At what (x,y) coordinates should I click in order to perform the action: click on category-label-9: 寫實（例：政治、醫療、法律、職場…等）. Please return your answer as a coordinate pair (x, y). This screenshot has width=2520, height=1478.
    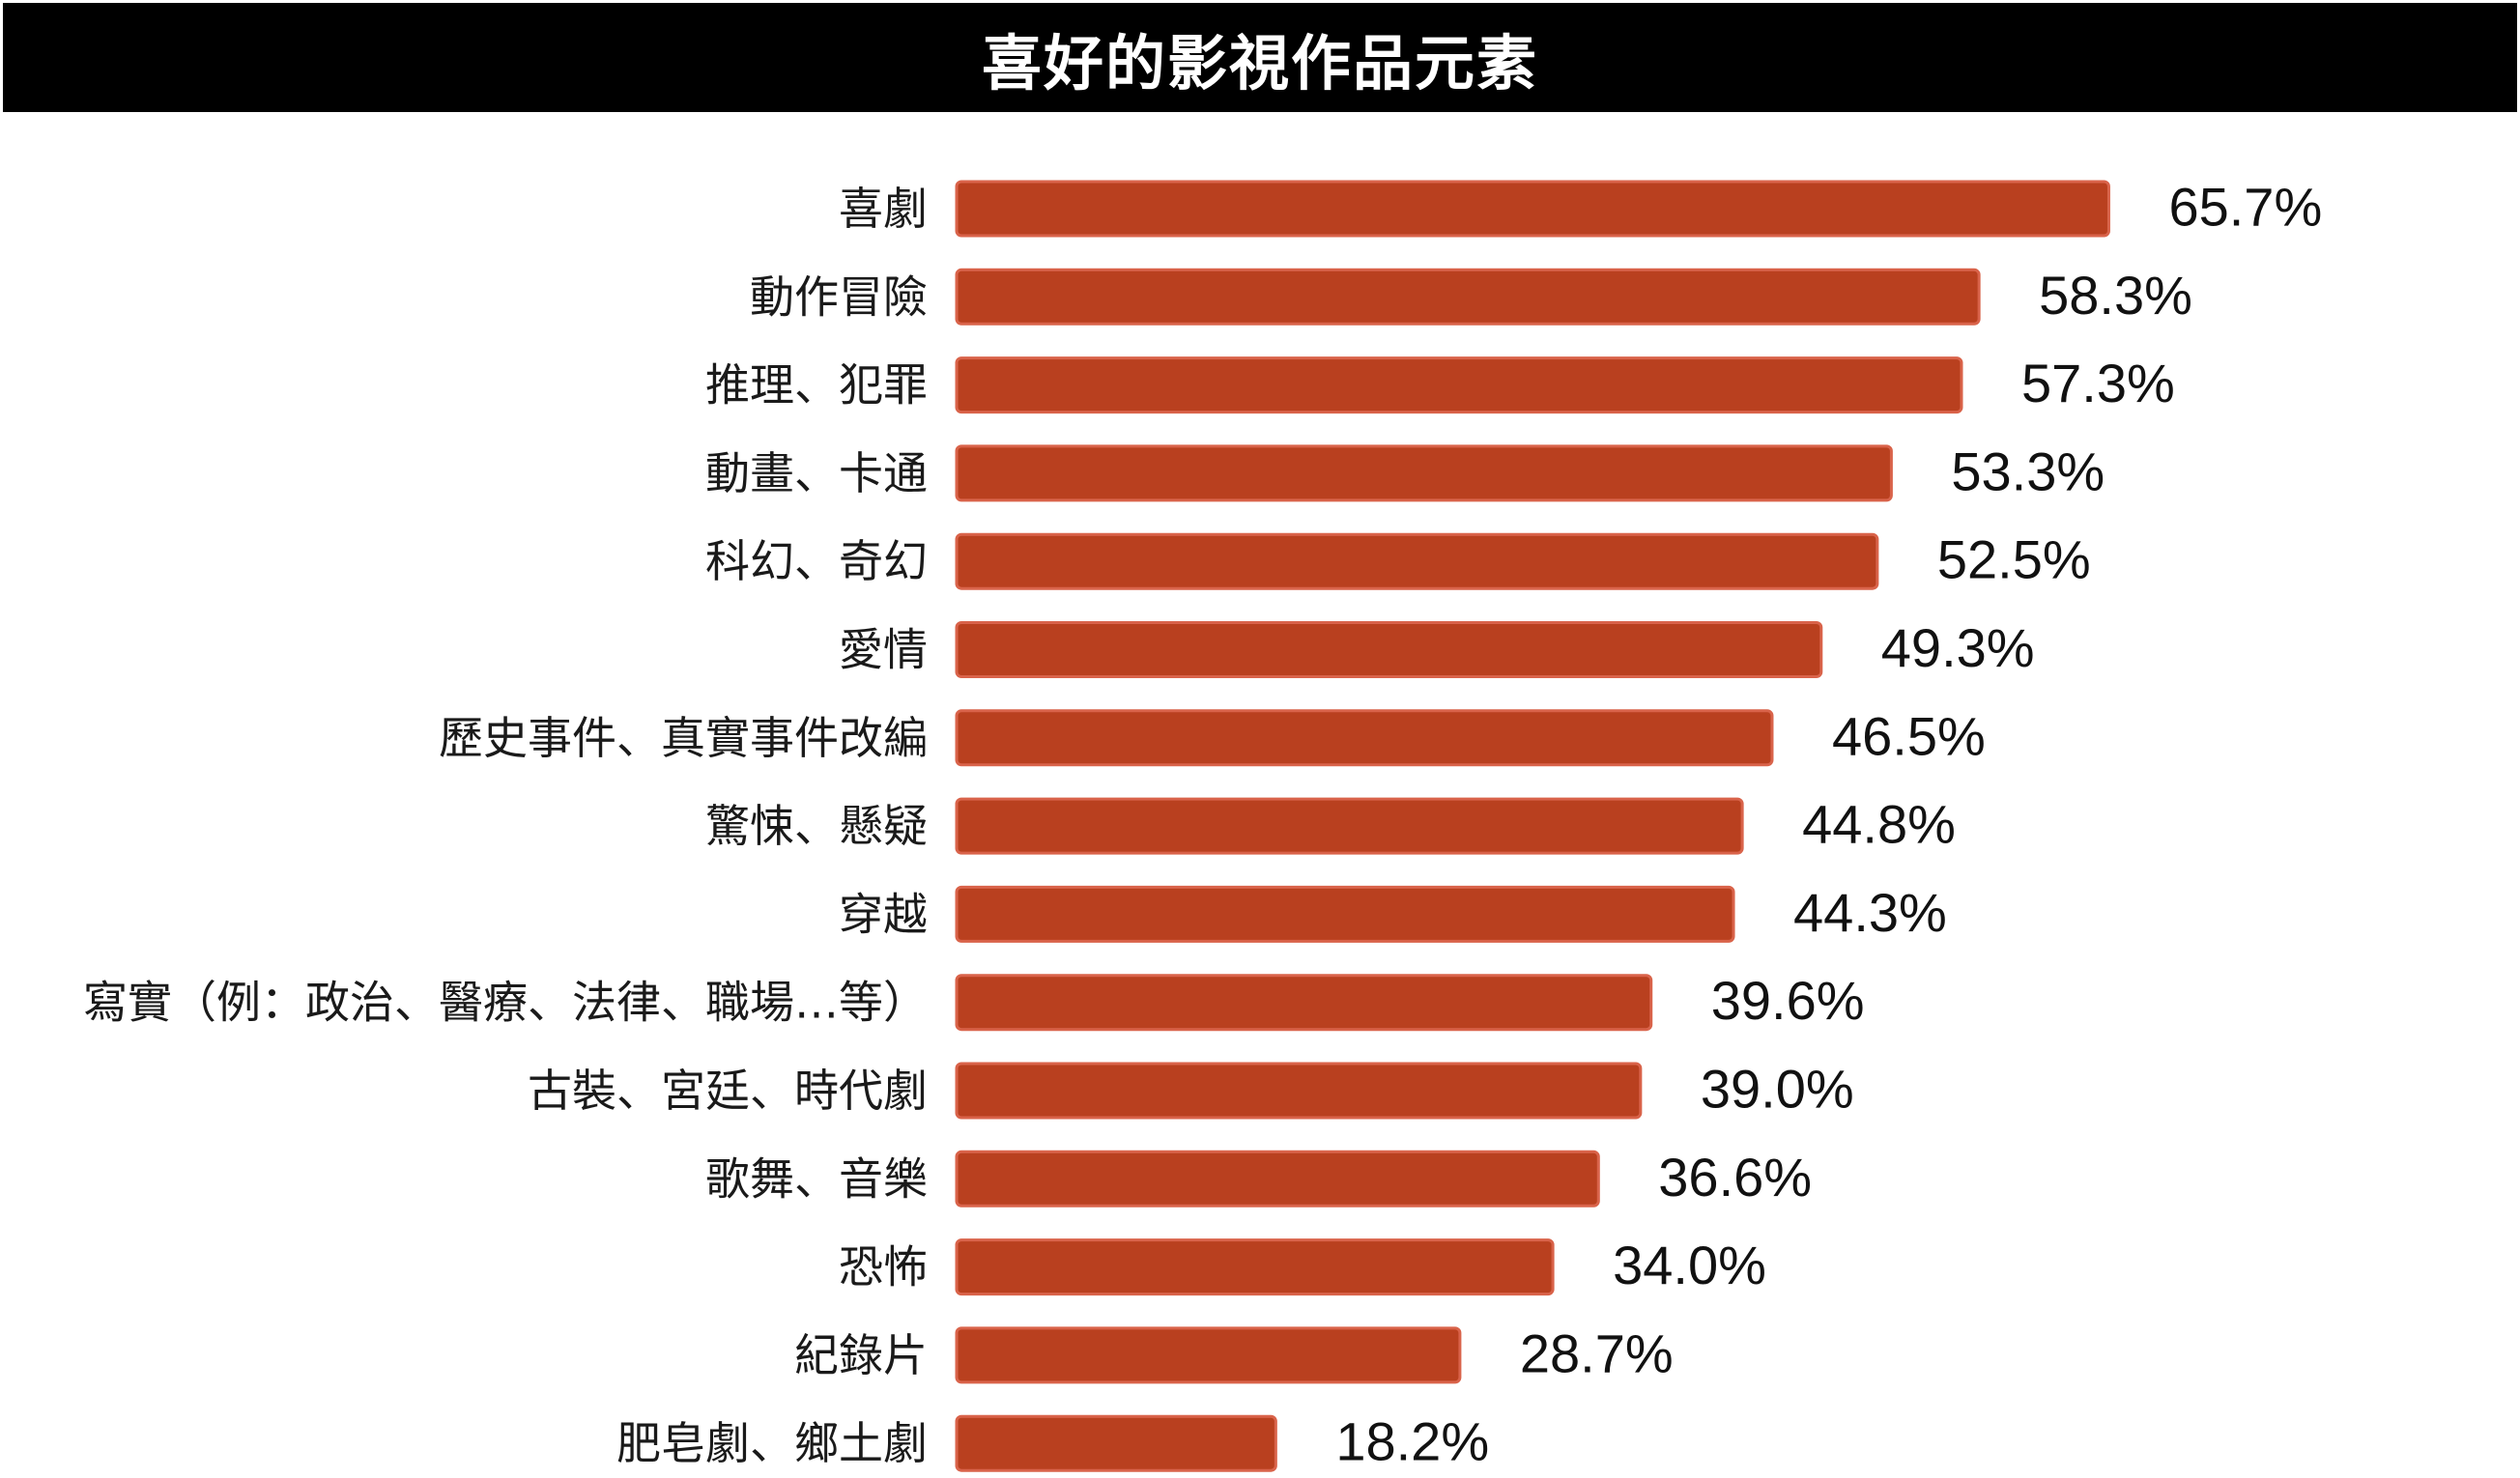
    Looking at the image, I should click on (506, 1003).